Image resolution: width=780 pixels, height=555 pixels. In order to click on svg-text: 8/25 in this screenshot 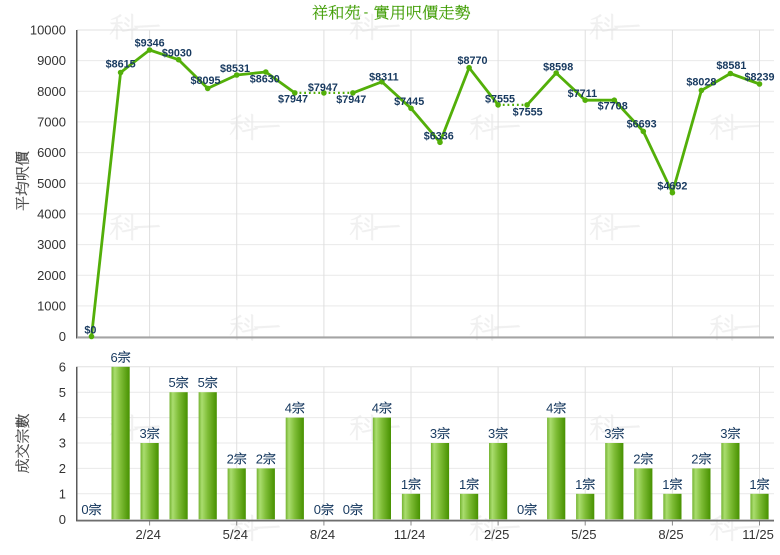, I will do `click(670, 534)`.